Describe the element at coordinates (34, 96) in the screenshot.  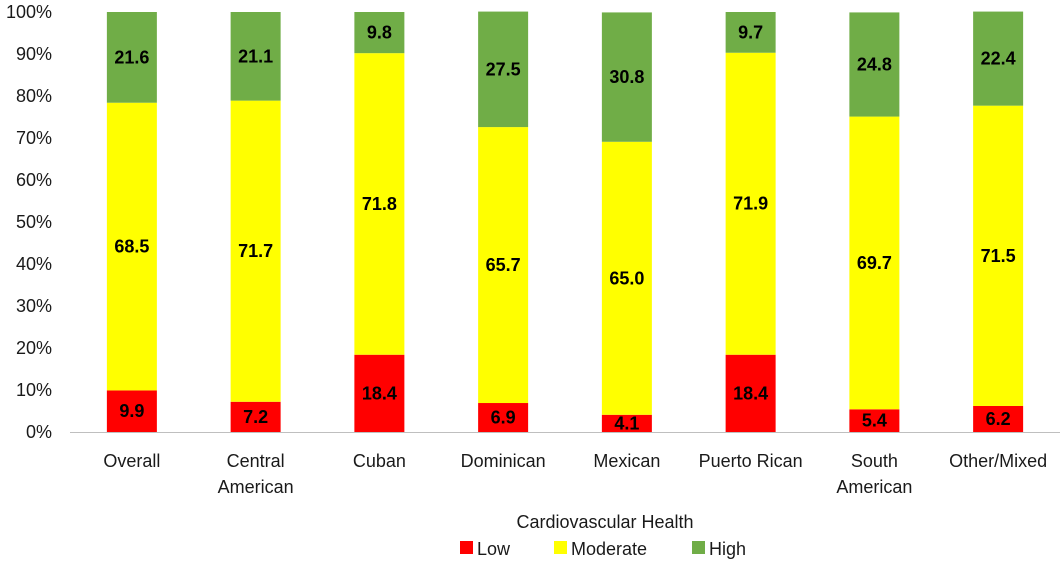
I see `y-tick-label: 80%` at that location.